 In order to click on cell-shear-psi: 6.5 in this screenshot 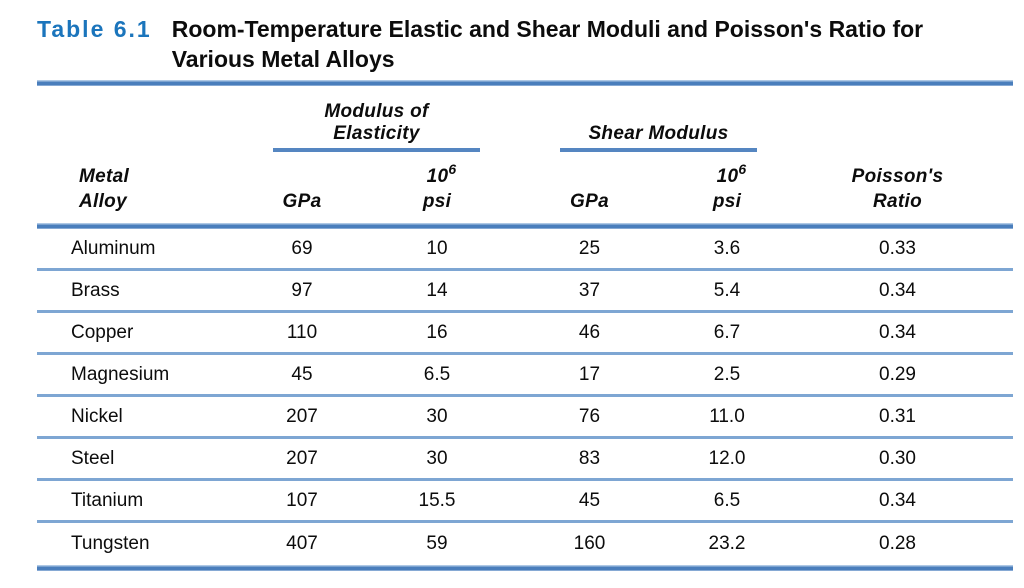, I will do `click(727, 500)`.